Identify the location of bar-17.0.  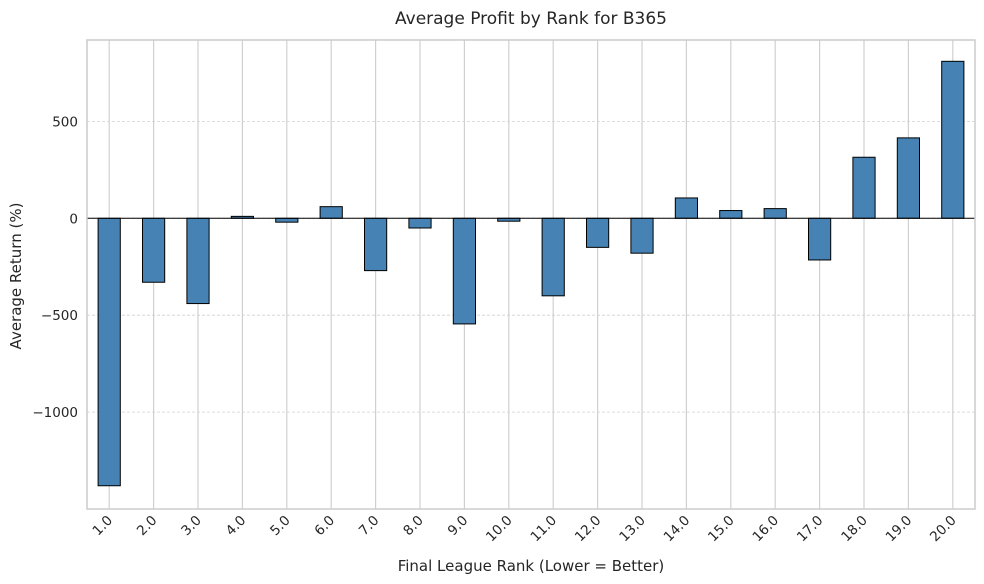
(820, 239).